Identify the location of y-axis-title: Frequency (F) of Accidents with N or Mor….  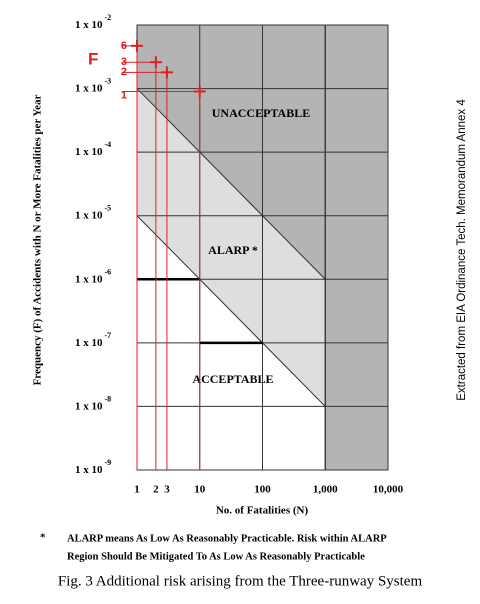
(38, 239).